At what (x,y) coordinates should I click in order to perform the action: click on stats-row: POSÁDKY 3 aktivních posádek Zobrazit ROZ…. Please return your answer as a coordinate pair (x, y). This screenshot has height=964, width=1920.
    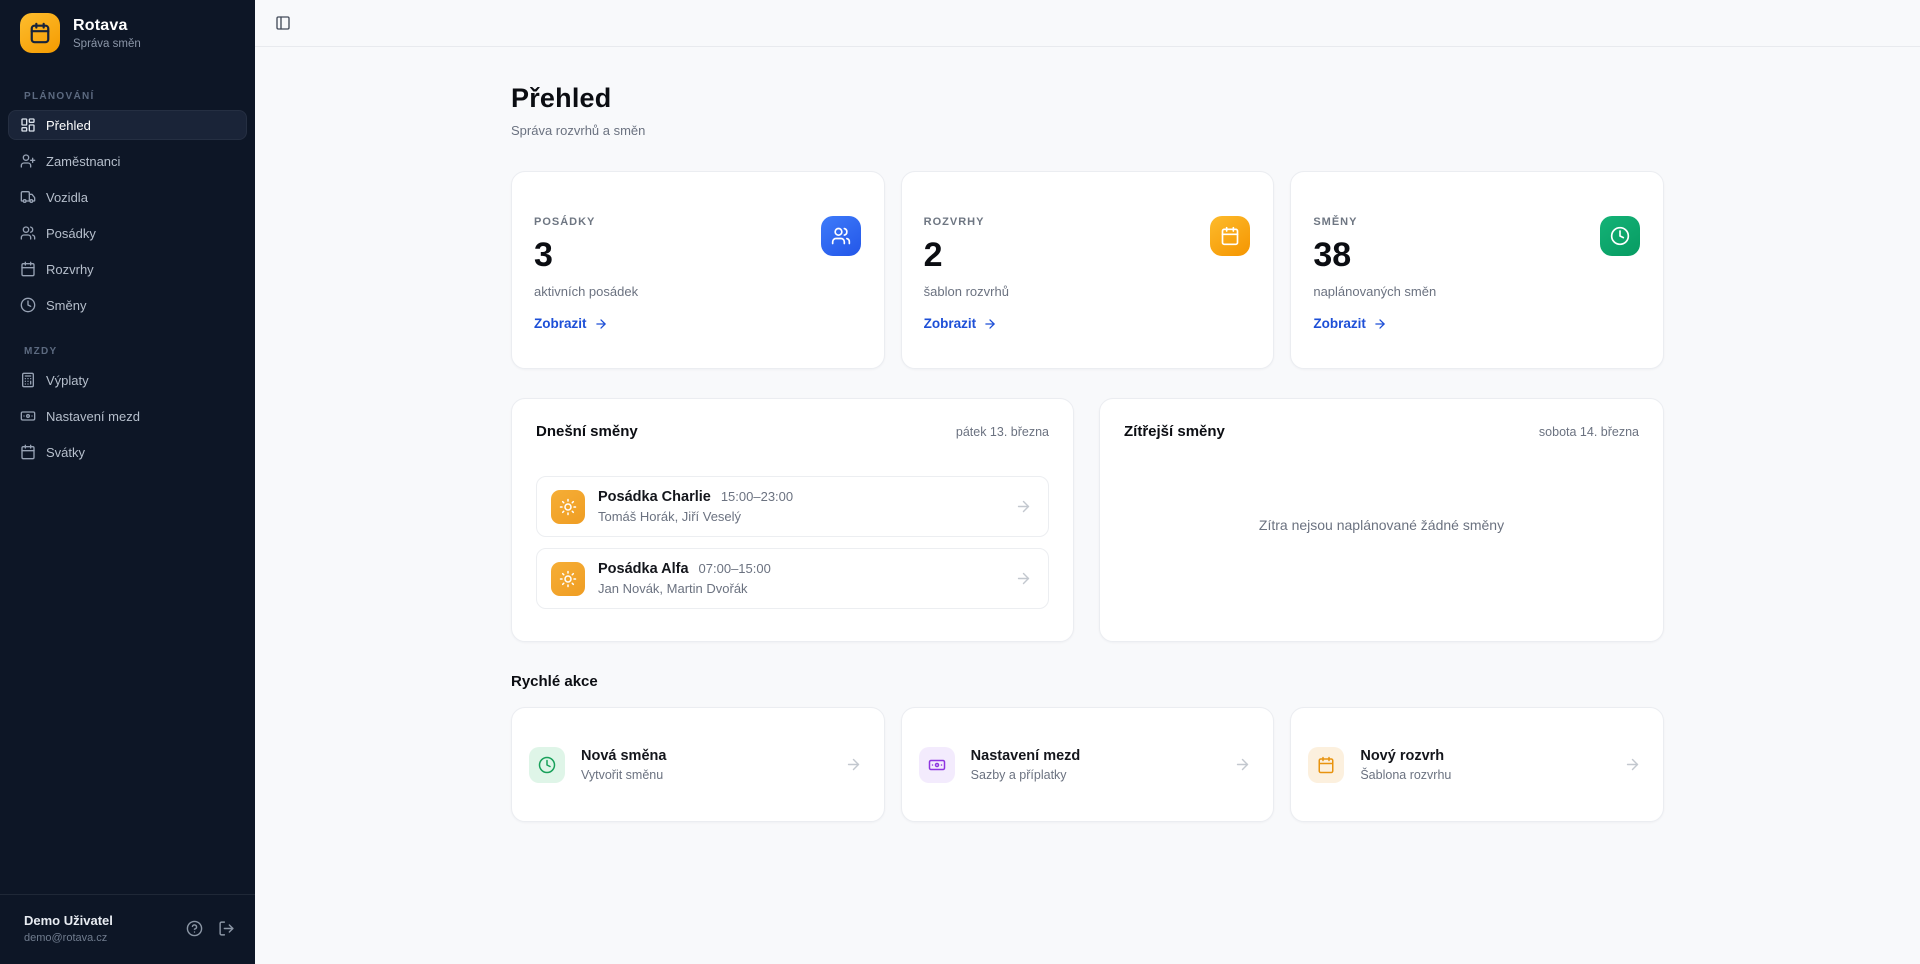
    Looking at the image, I should click on (1088, 270).